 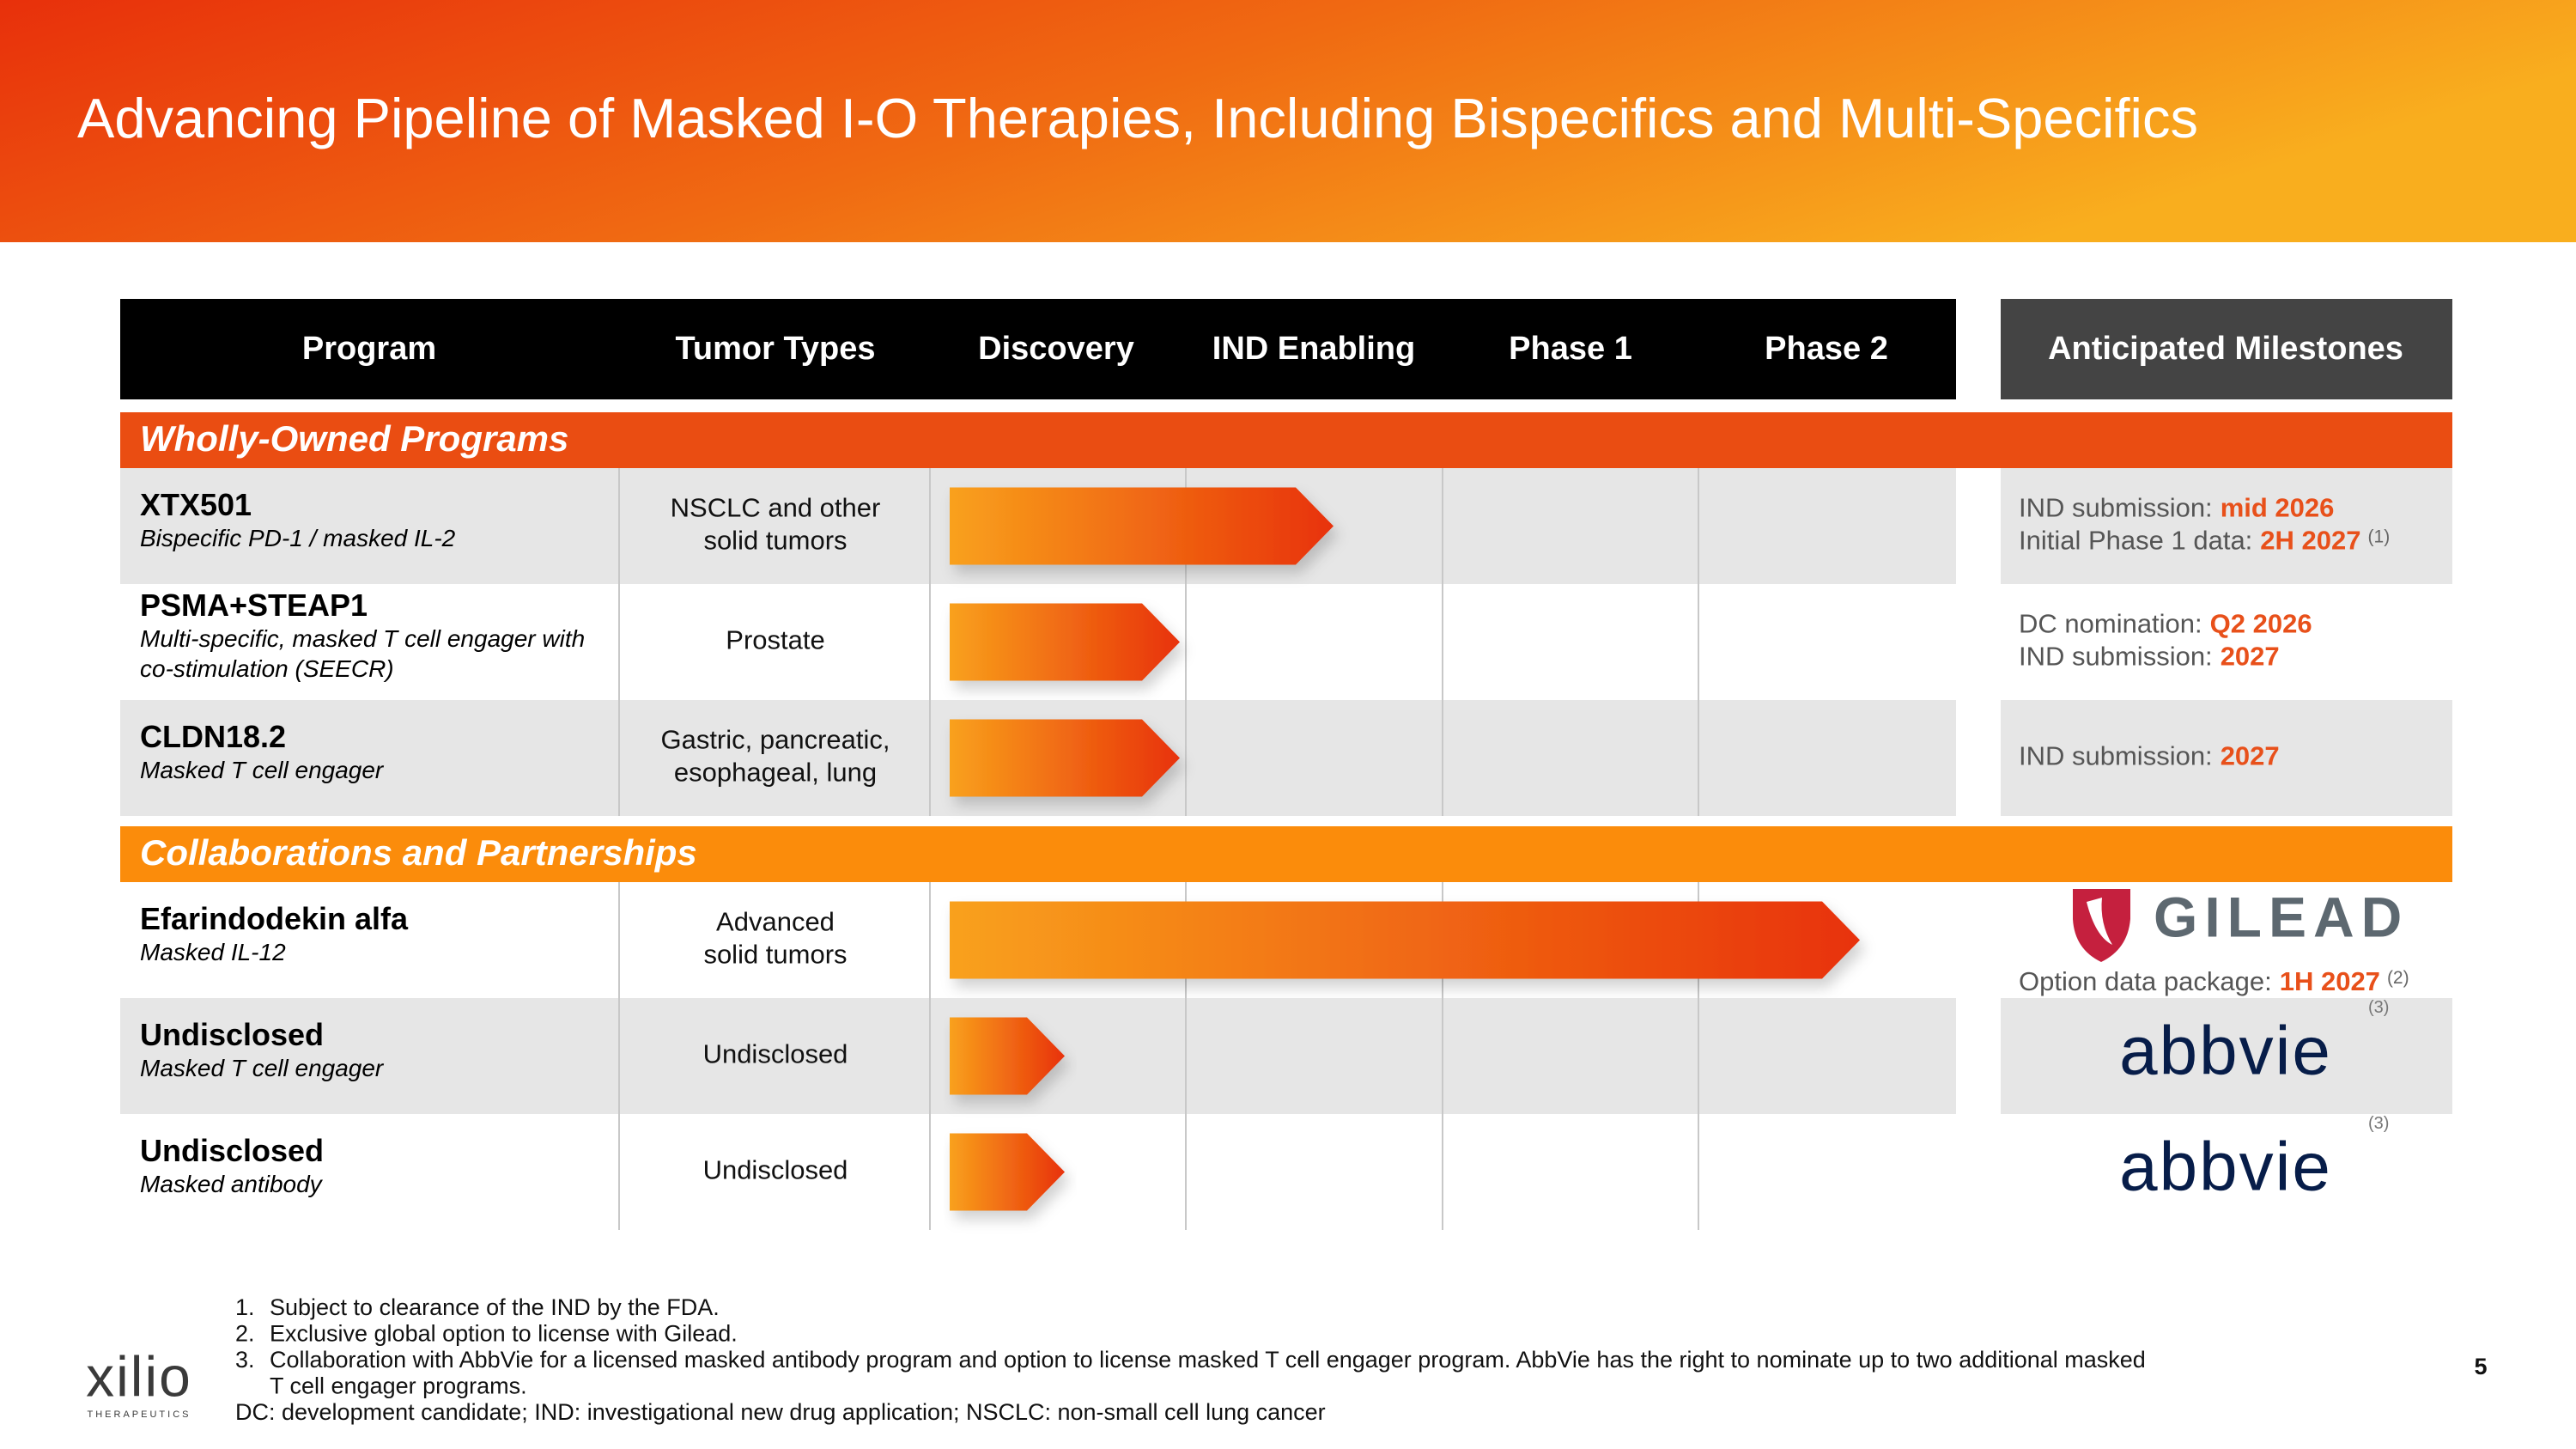 I want to click on program-name: XTX501, so click(x=196, y=504).